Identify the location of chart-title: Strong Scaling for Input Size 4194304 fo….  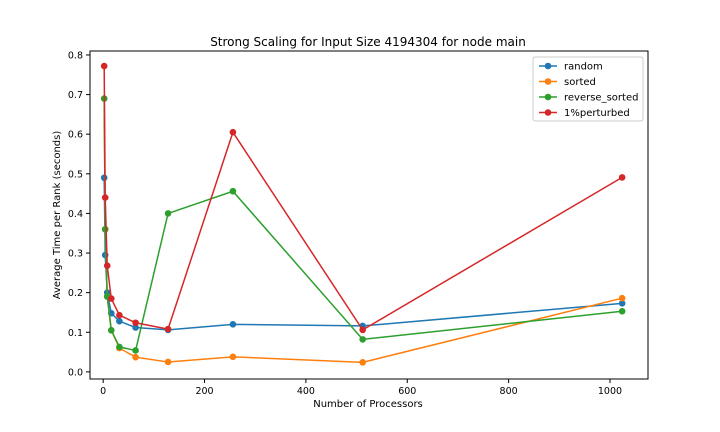
(368, 42).